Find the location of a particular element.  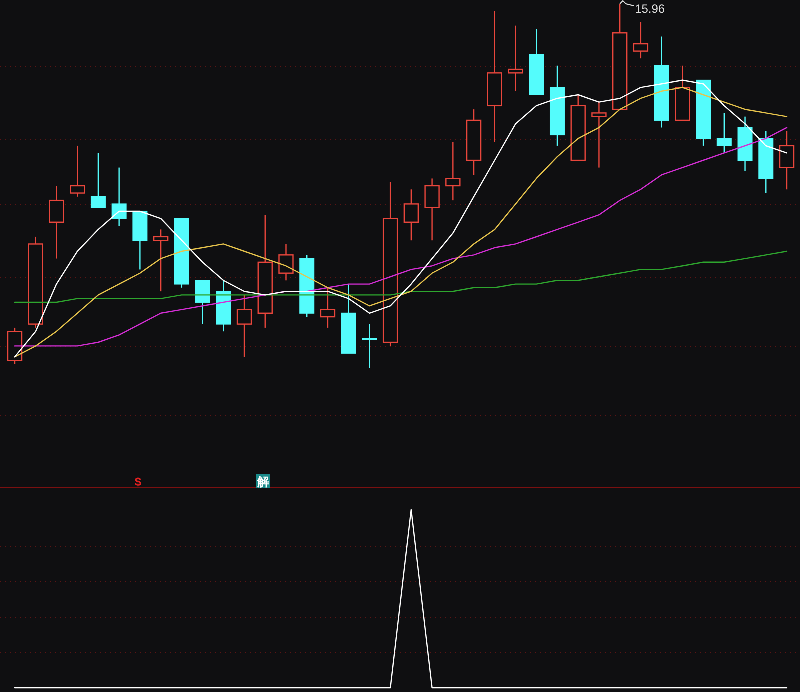

text: 解 is located at coordinates (263, 482).